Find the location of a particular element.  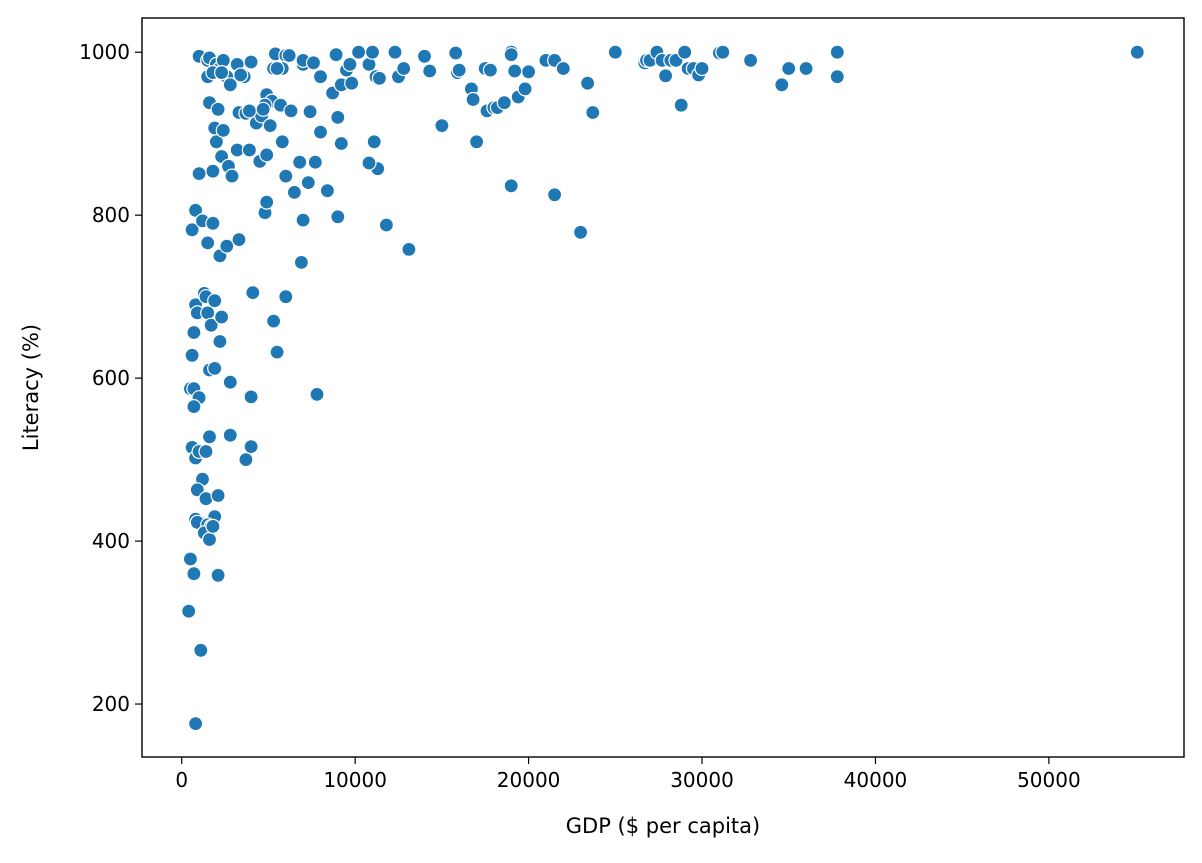

y-tick-label: 400 is located at coordinates (111, 541).